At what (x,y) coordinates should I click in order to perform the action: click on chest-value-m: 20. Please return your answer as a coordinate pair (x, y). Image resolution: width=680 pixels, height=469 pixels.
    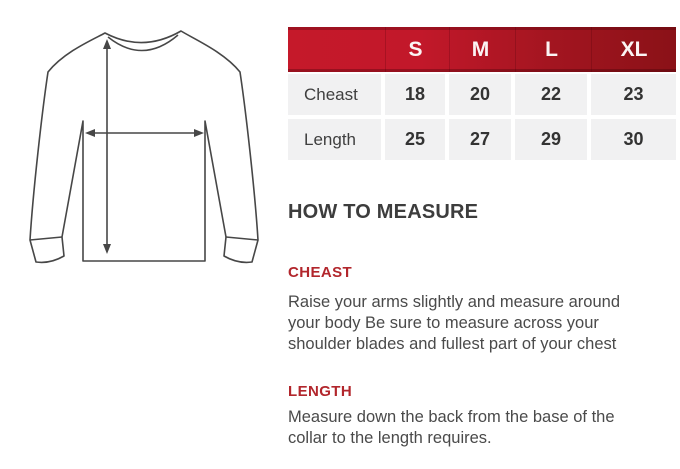
    Looking at the image, I should click on (480, 94).